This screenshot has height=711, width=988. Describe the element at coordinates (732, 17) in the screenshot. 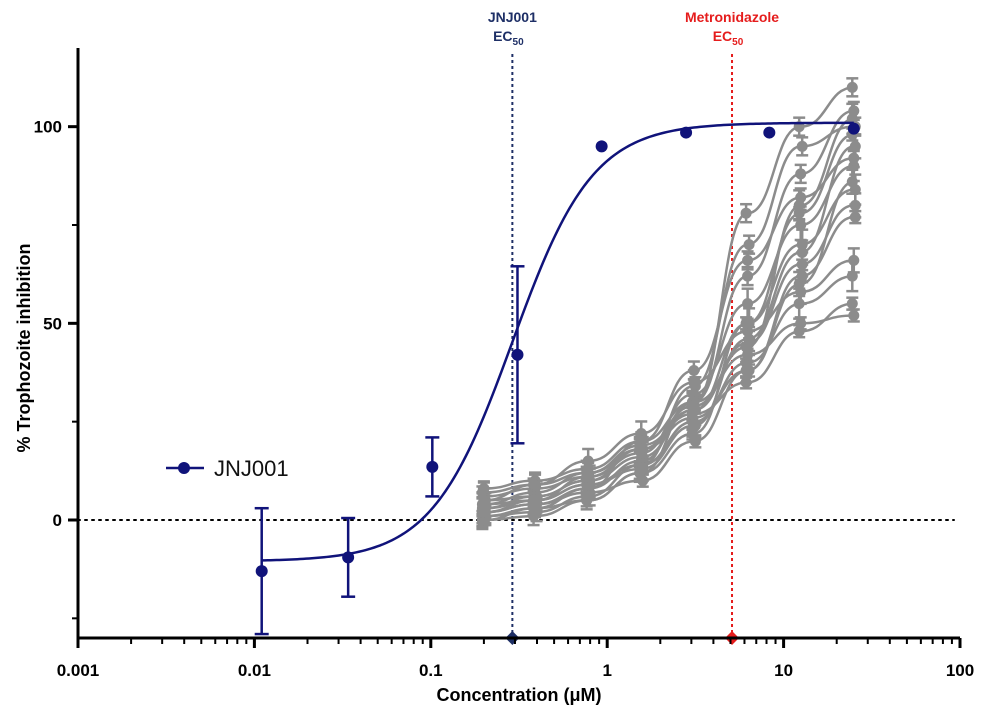

I see `metro_ec50-label-line1: Metronidazole` at that location.